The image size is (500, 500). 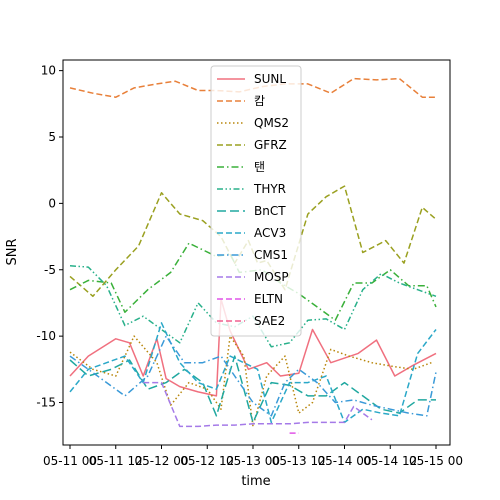 I want to click on y-tick-label: 5, so click(x=52, y=137).